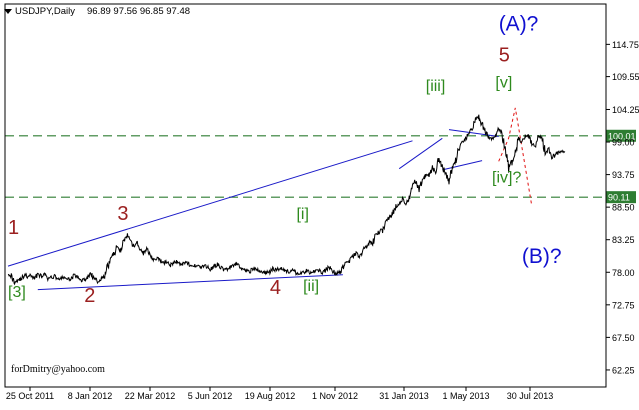 This screenshot has height=410, width=639. What do you see at coordinates (45, 11) in the screenshot?
I see `chart-title: USDJPY,Daily` at bounding box center [45, 11].